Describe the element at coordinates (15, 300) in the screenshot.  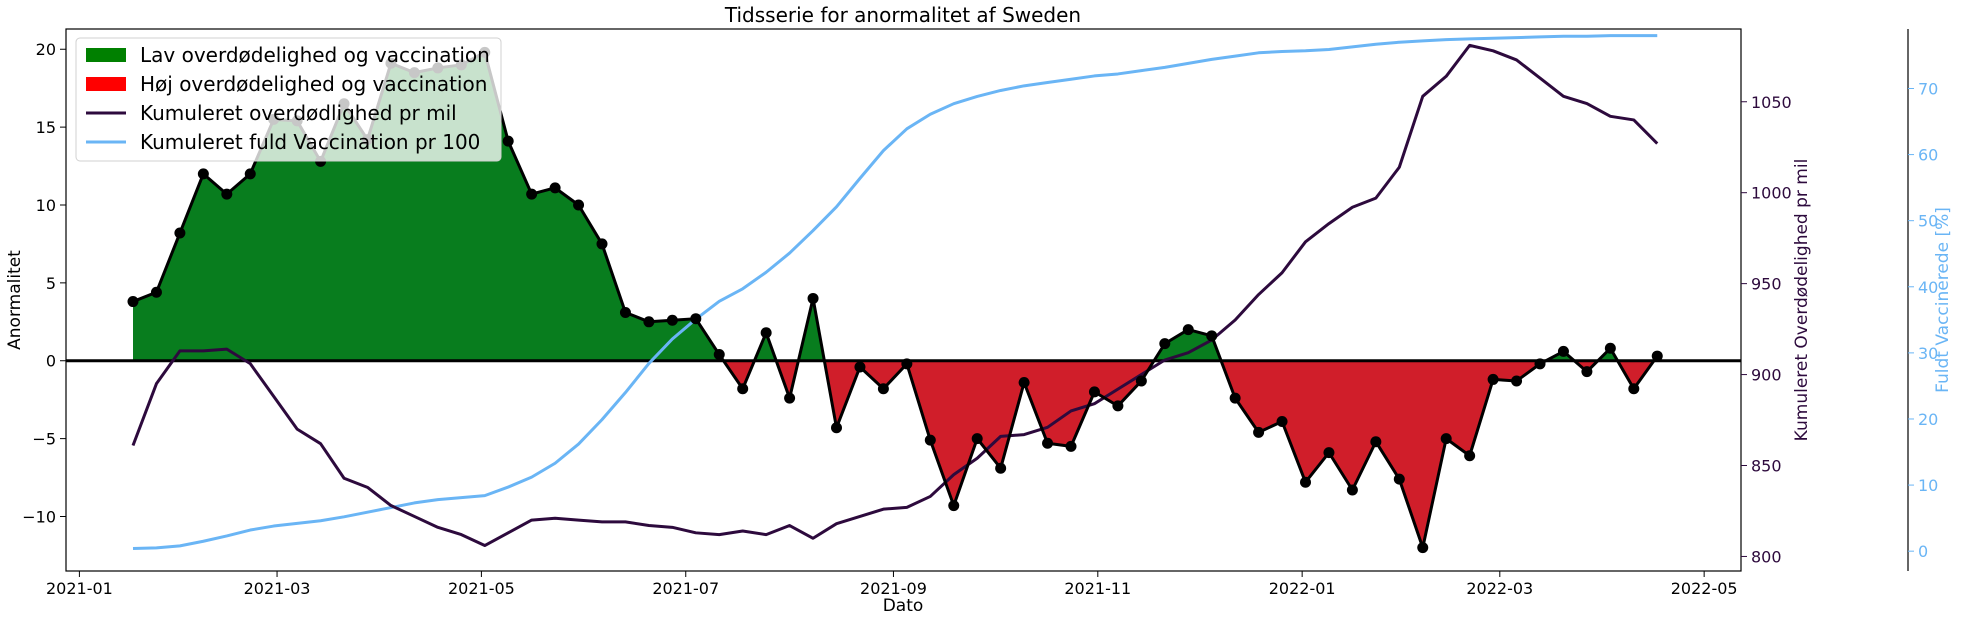
I see `y-axis-title: Anormalitet` at that location.